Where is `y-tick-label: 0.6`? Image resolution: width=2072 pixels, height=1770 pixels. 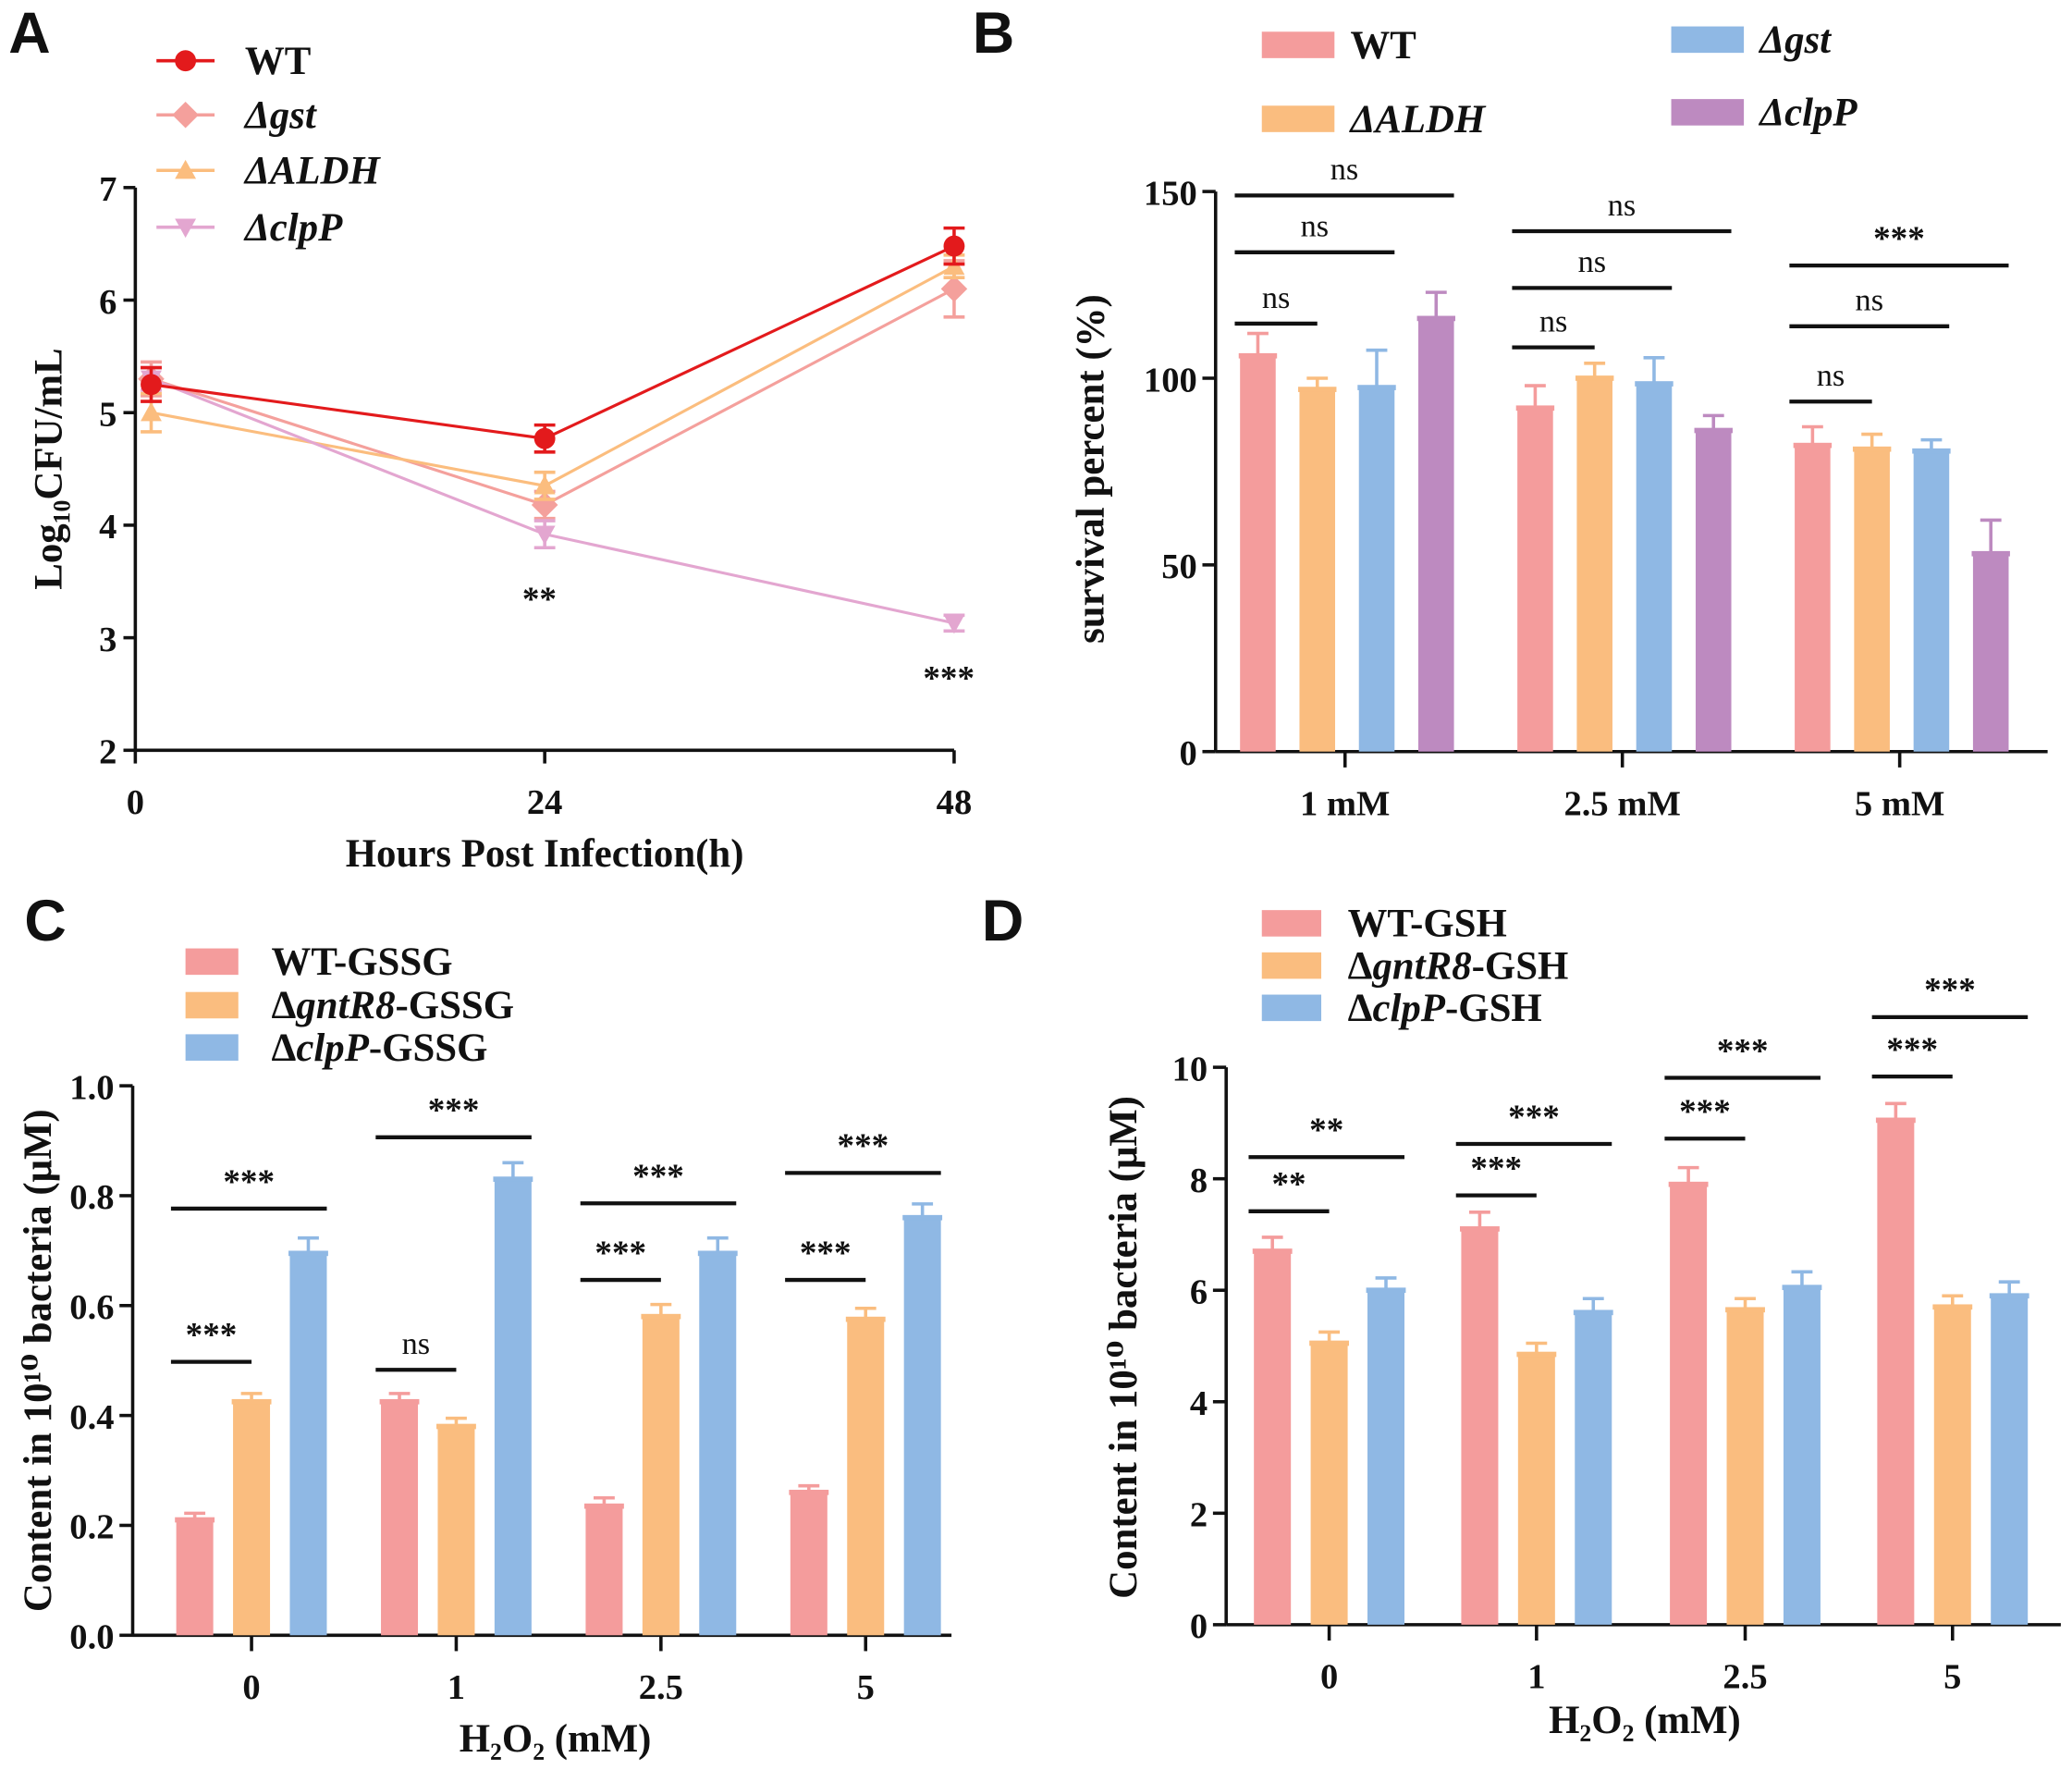 y-tick-label: 0.6 is located at coordinates (91, 1308).